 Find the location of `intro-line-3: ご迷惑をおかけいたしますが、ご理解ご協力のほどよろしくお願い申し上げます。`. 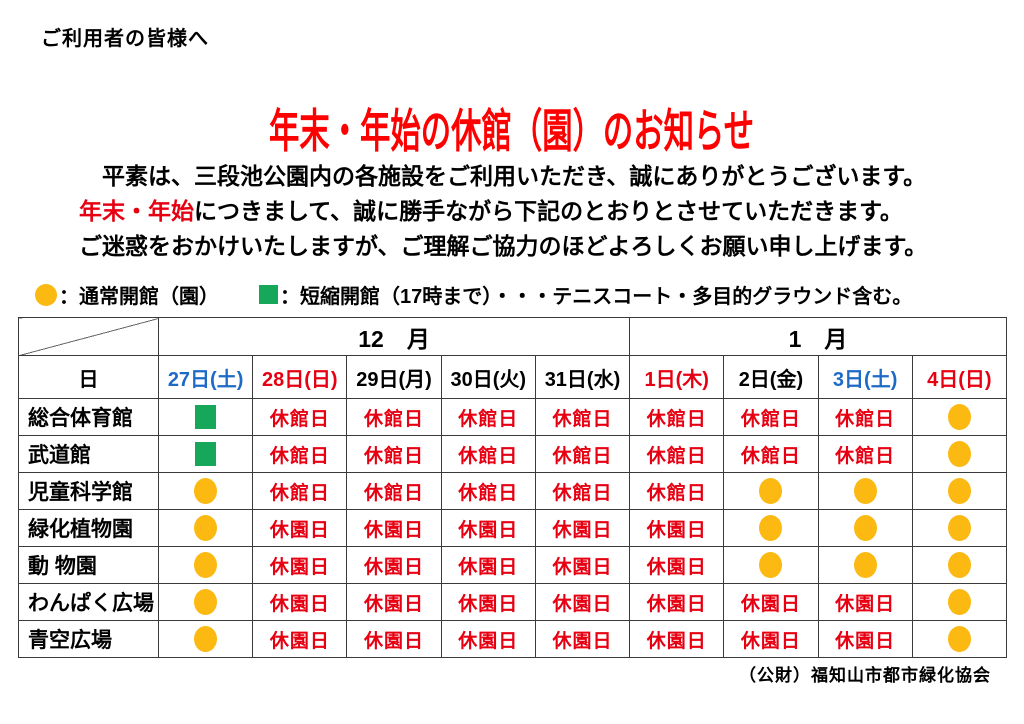

intro-line-3: ご迷惑をおかけいたしますが、ご理解ご協力のほどよろしくお願い申し上げます。 is located at coordinates (533, 246).